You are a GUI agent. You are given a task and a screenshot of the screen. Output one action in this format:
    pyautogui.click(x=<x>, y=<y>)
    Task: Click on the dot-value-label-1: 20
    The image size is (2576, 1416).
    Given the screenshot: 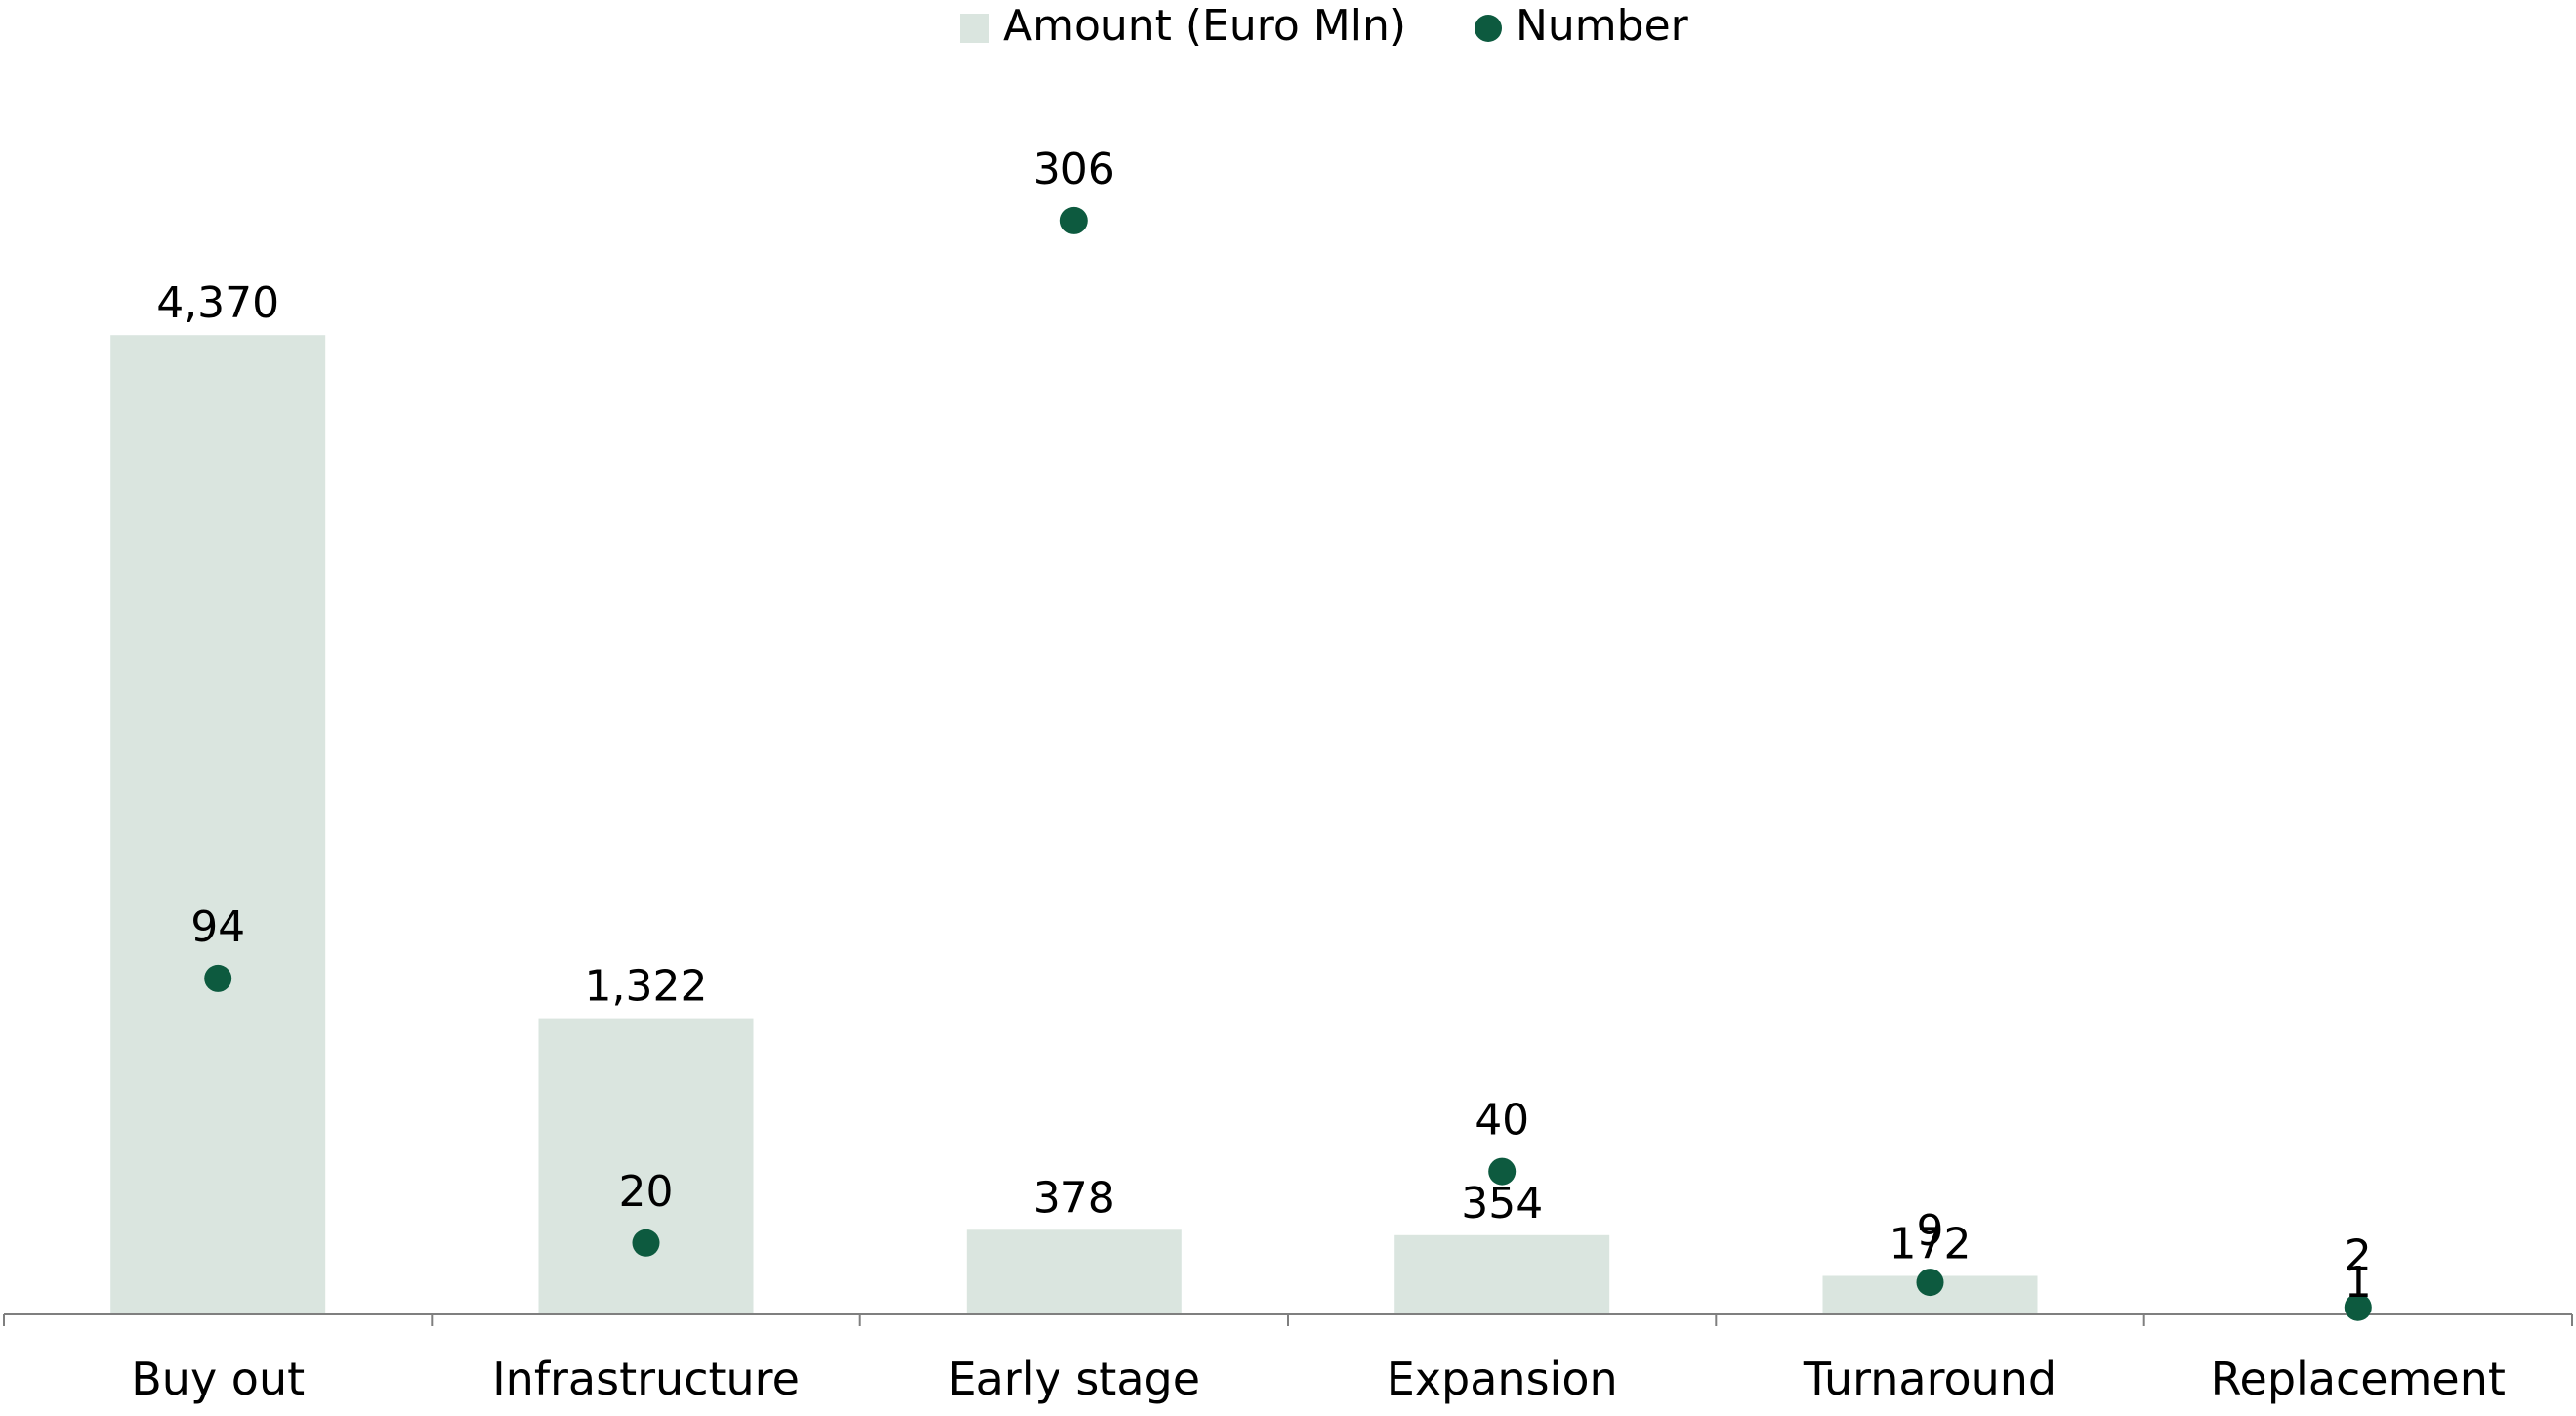 What is the action you would take?
    pyautogui.click(x=646, y=1192)
    